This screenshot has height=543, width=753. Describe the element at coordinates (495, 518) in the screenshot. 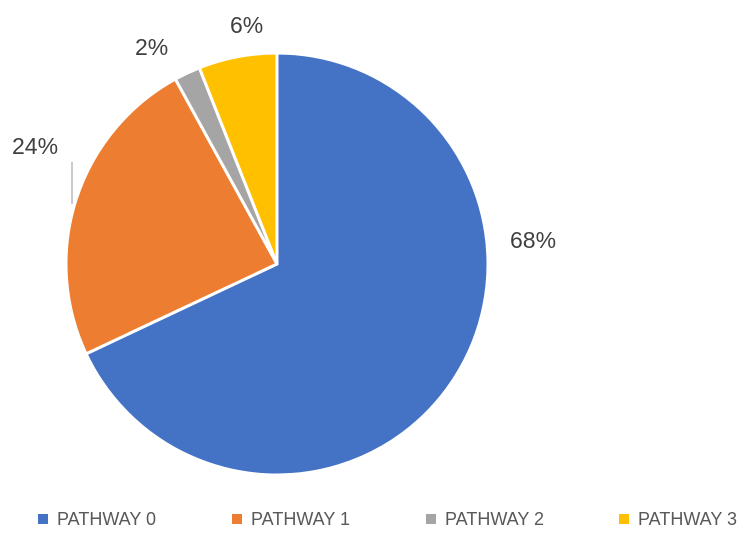

I see `legend-label-pathway-2: PATHWAY 2` at that location.